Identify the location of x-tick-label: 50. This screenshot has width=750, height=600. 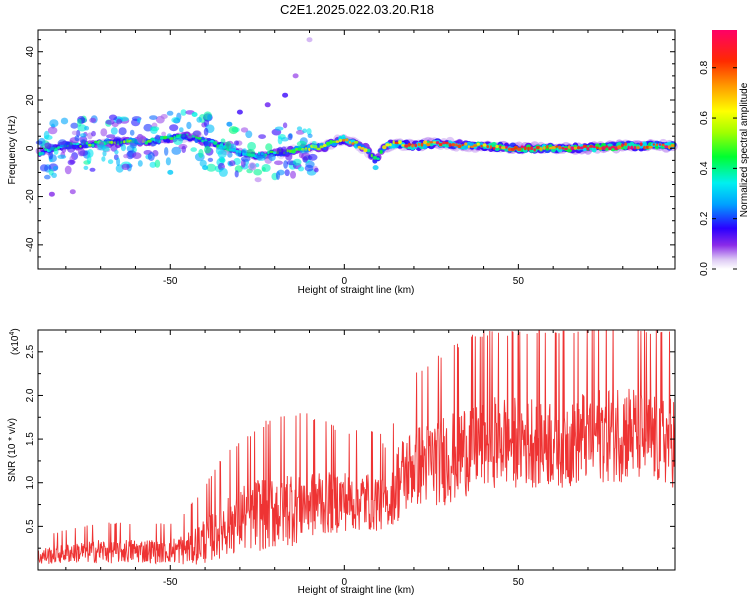
(519, 281).